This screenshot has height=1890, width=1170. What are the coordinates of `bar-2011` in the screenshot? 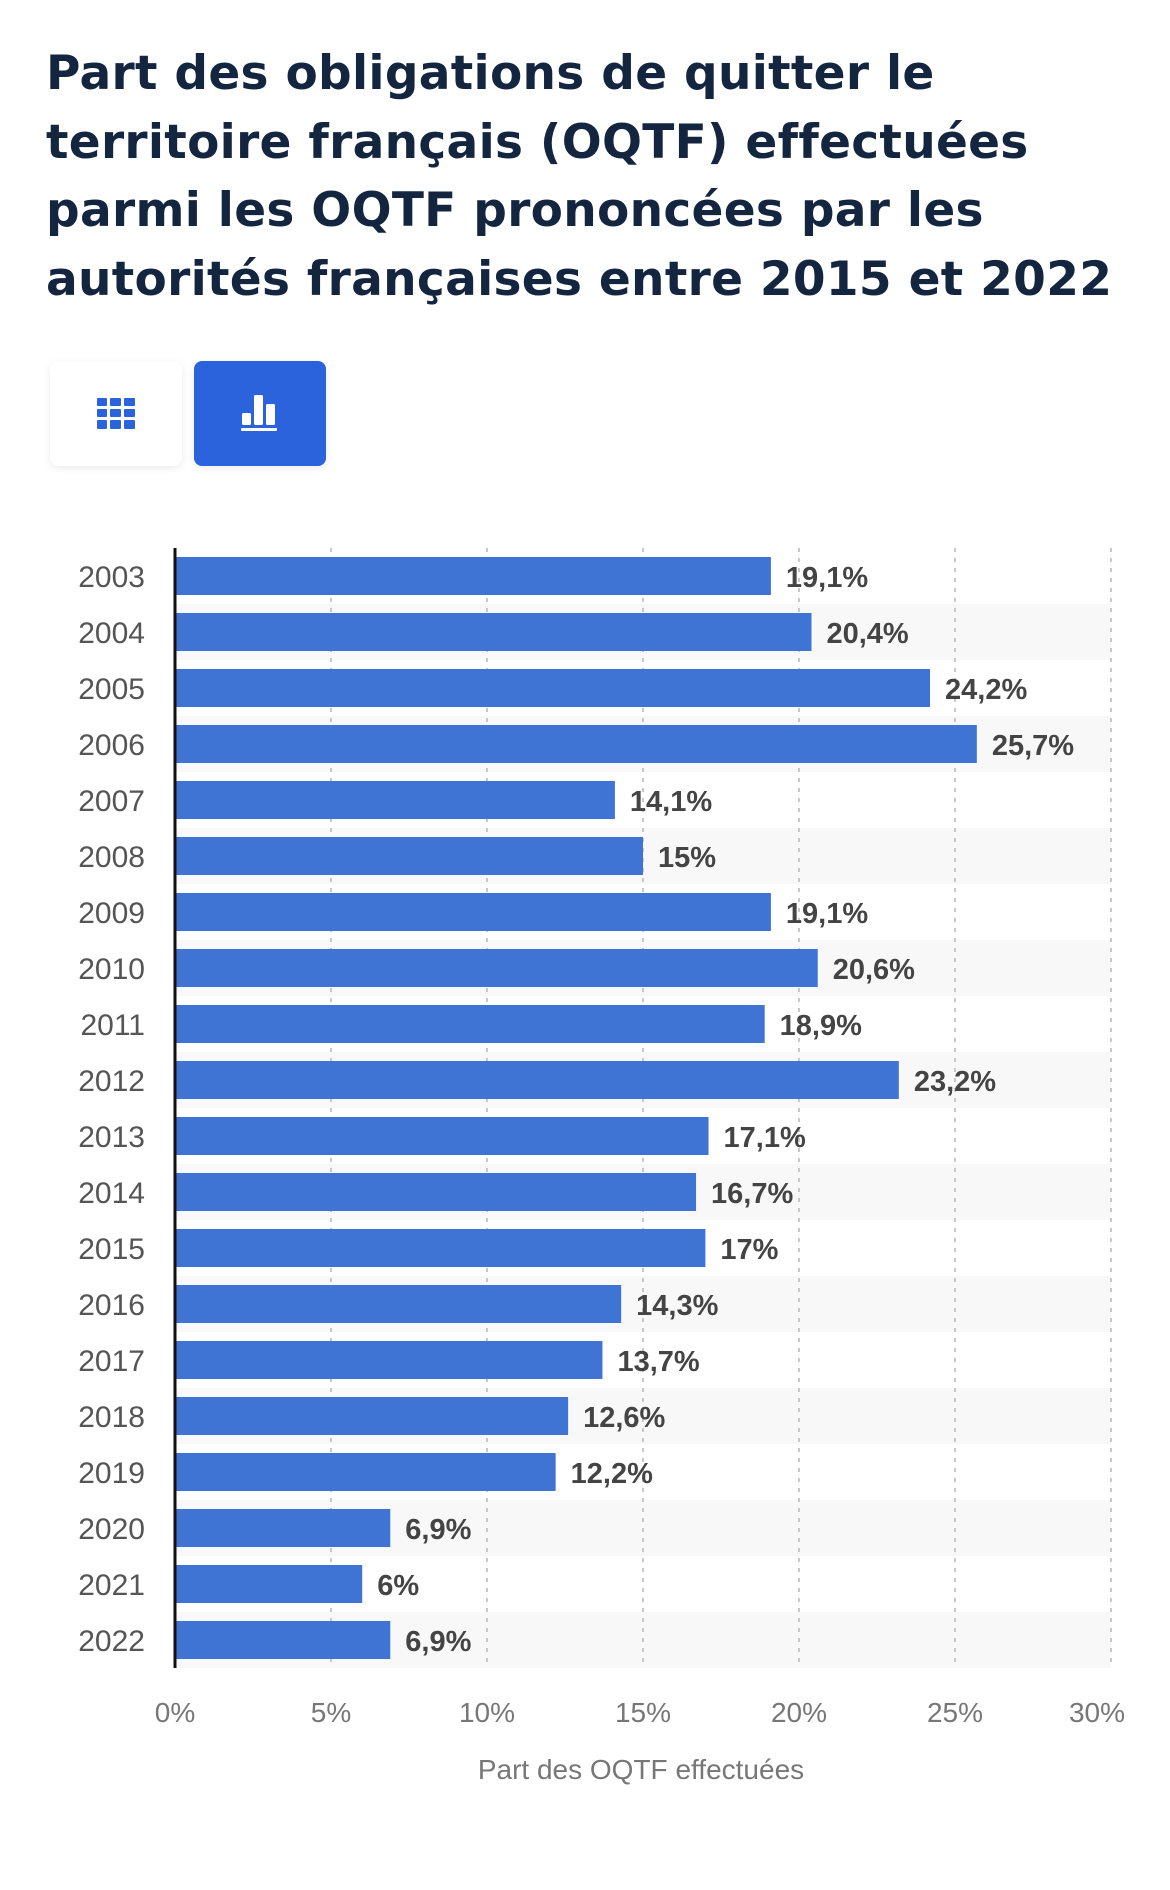 It's located at (470, 1024).